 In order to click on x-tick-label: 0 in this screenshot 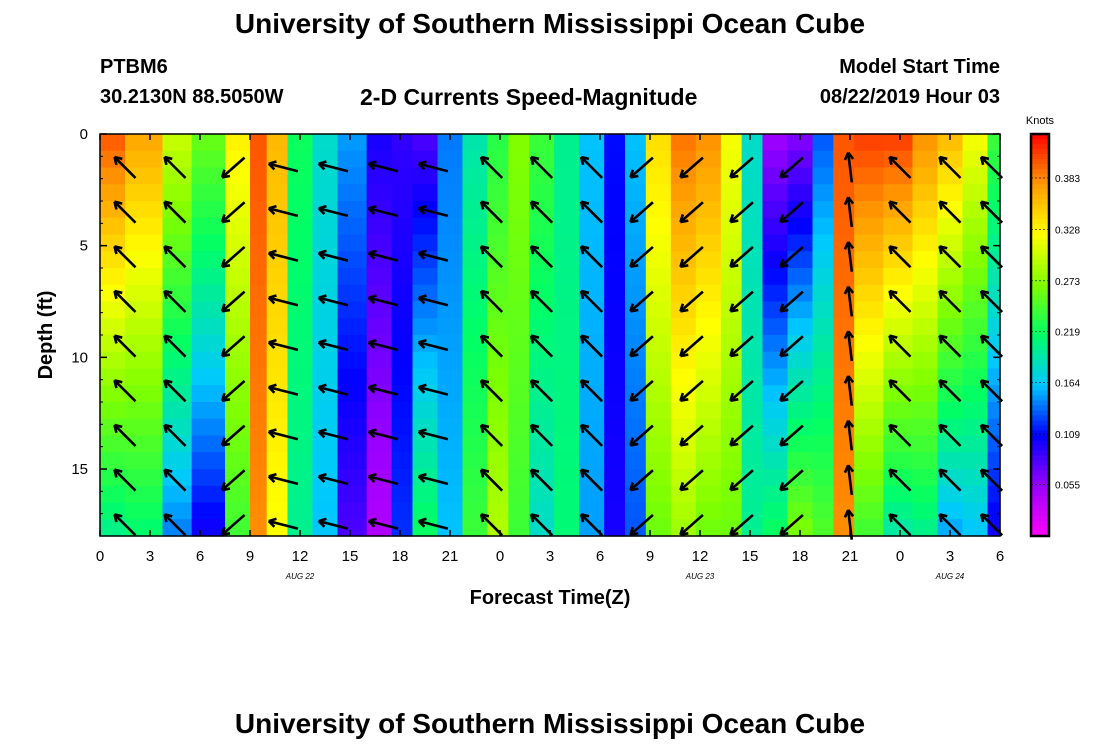, I will do `click(500, 556)`.